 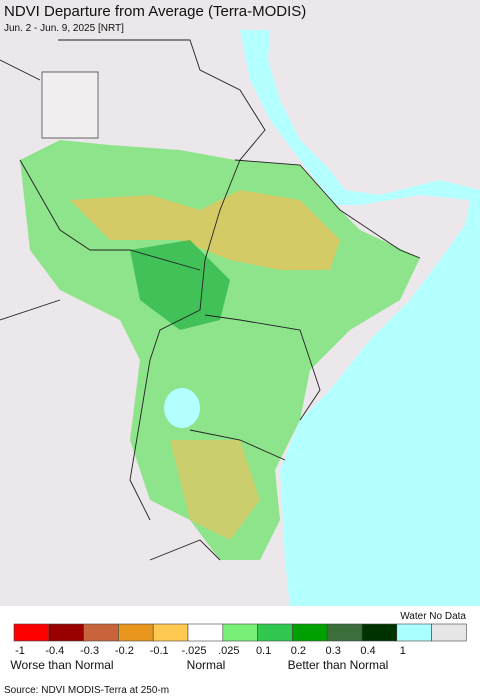 I want to click on legend-caption: Better than Normal, so click(x=338, y=665).